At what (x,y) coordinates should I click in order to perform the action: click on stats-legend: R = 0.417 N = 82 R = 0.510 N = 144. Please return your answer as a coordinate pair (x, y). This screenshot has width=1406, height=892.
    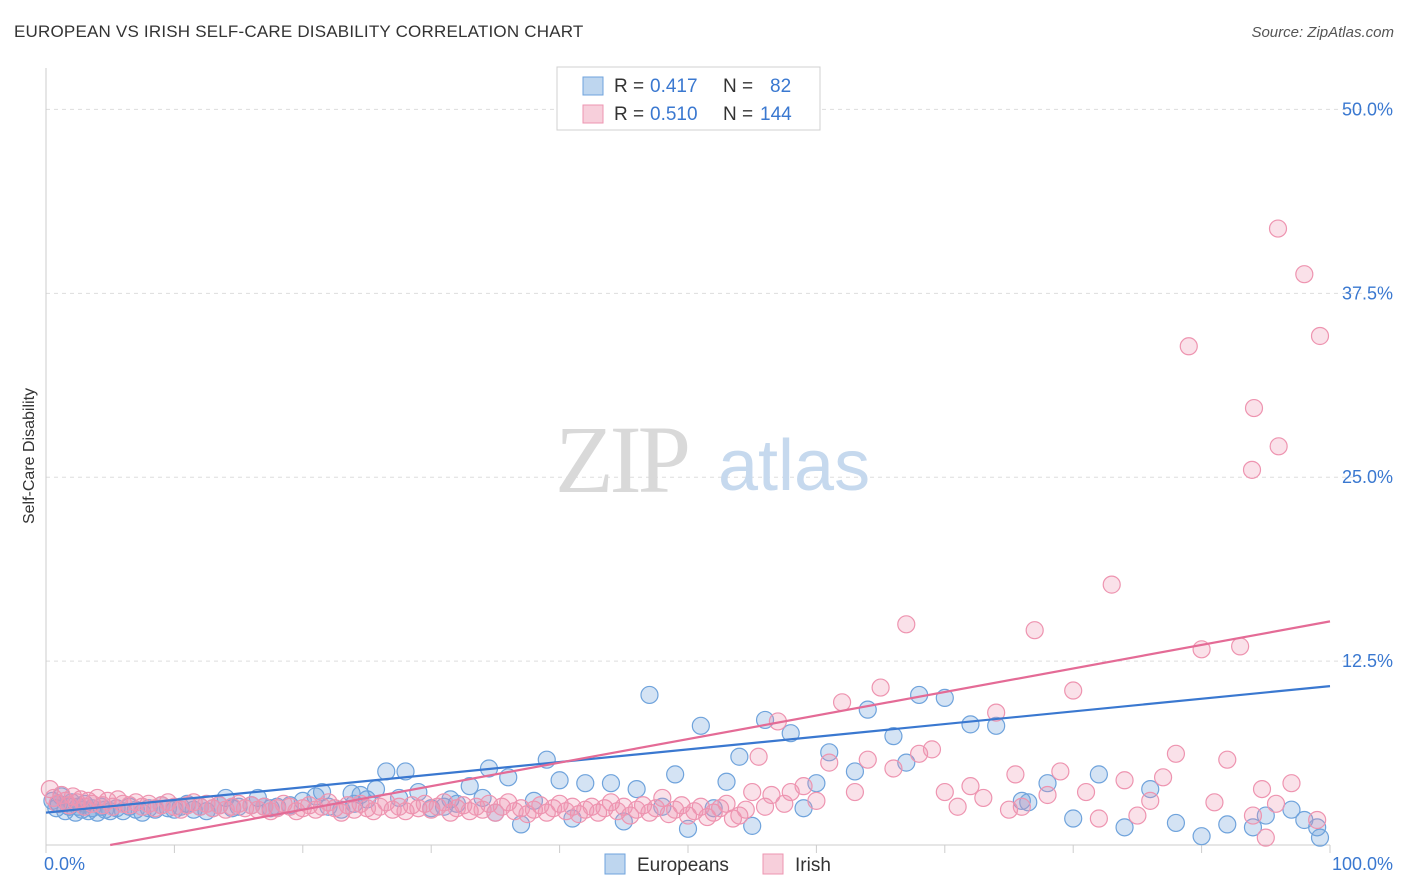
    Looking at the image, I should click on (688, 98).